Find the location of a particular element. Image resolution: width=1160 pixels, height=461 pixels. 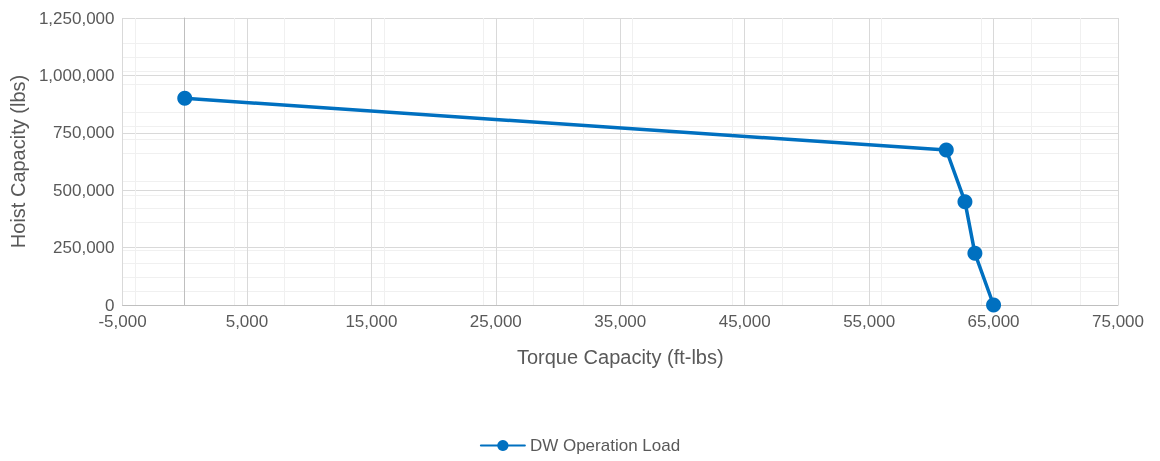

y-tick-label: 250,000 is located at coordinates (84, 248).